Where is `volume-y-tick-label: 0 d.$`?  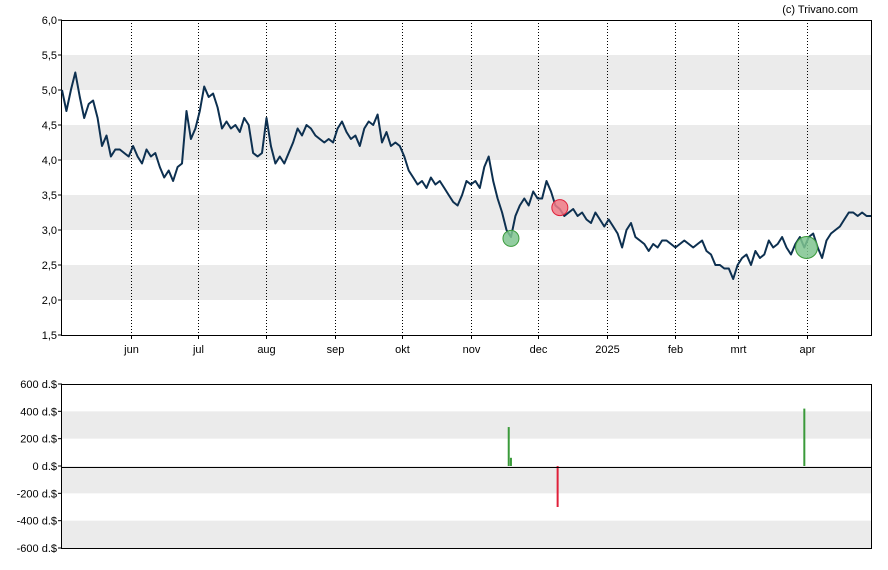
volume-y-tick-label: 0 d.$ is located at coordinates (45, 467).